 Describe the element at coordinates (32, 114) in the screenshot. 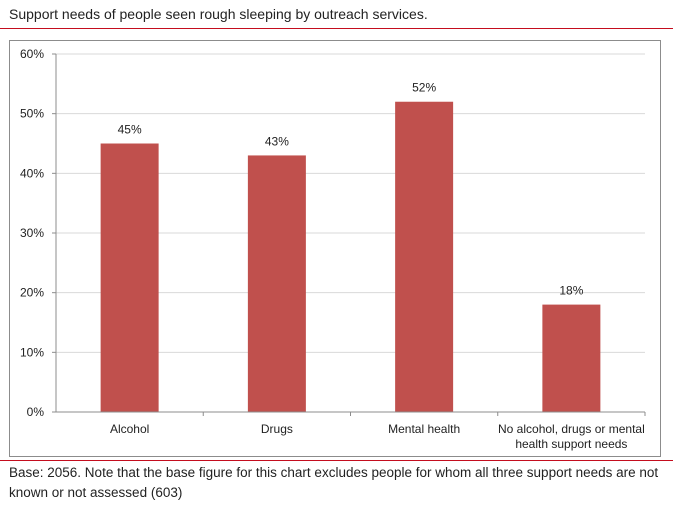

I see `y-tick-label: 50%` at that location.